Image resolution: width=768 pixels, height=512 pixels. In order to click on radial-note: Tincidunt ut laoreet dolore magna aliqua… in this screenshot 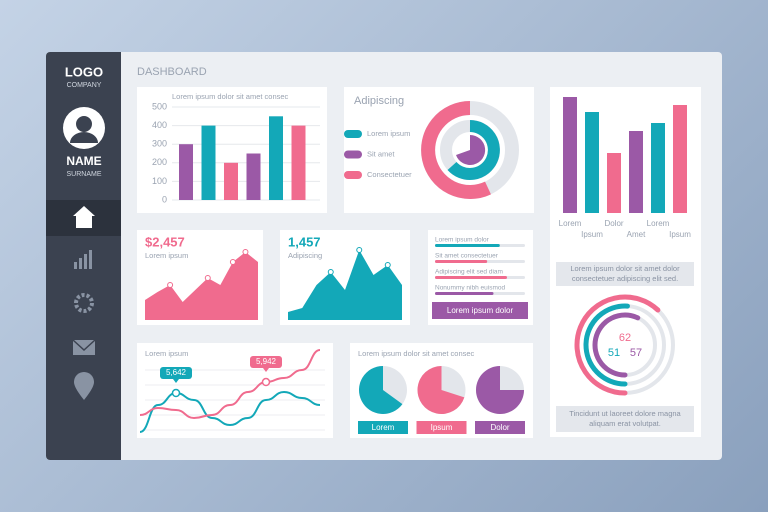, I will do `click(625, 418)`.